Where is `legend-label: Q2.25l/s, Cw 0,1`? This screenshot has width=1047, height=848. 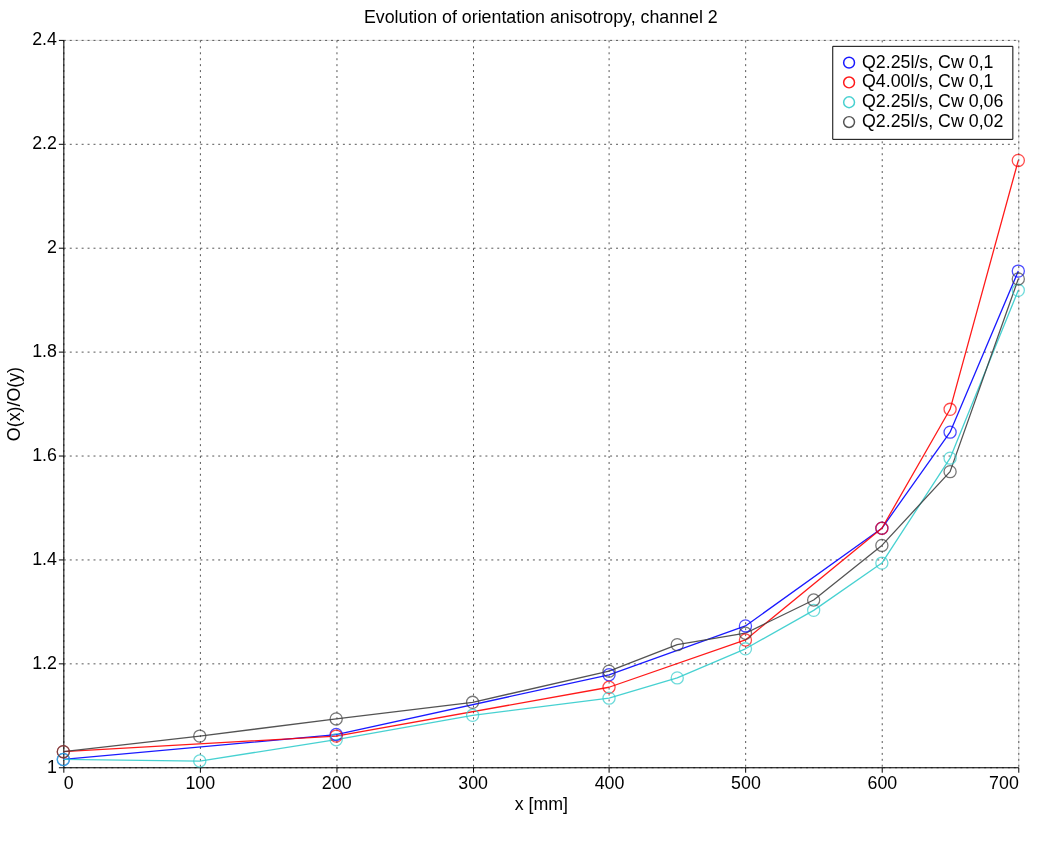 legend-label: Q2.25l/s, Cw 0,1 is located at coordinates (927, 61).